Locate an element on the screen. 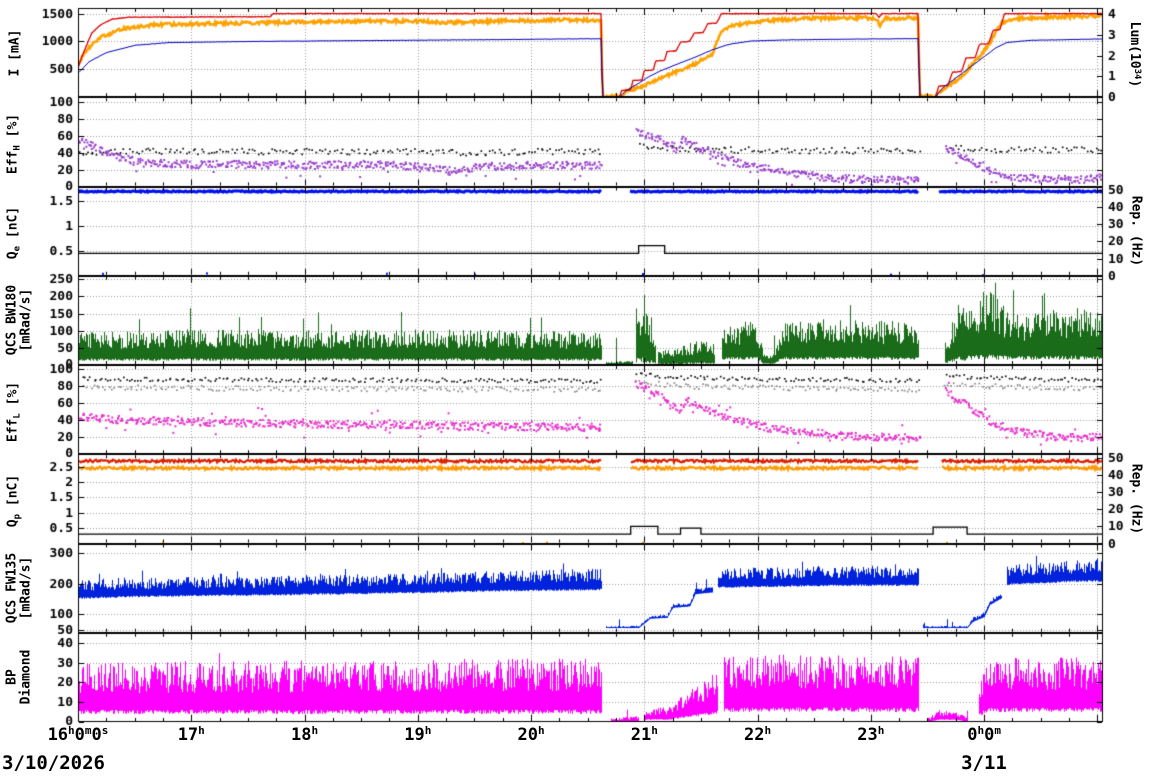 This screenshot has width=1172, height=782. x-tick-label: 19h is located at coordinates (418, 734).